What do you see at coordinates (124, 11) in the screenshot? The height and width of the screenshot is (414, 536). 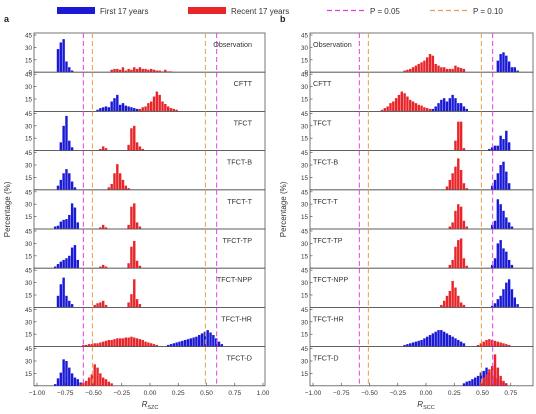 I see `legend-label-0: First 17 years` at bounding box center [124, 11].